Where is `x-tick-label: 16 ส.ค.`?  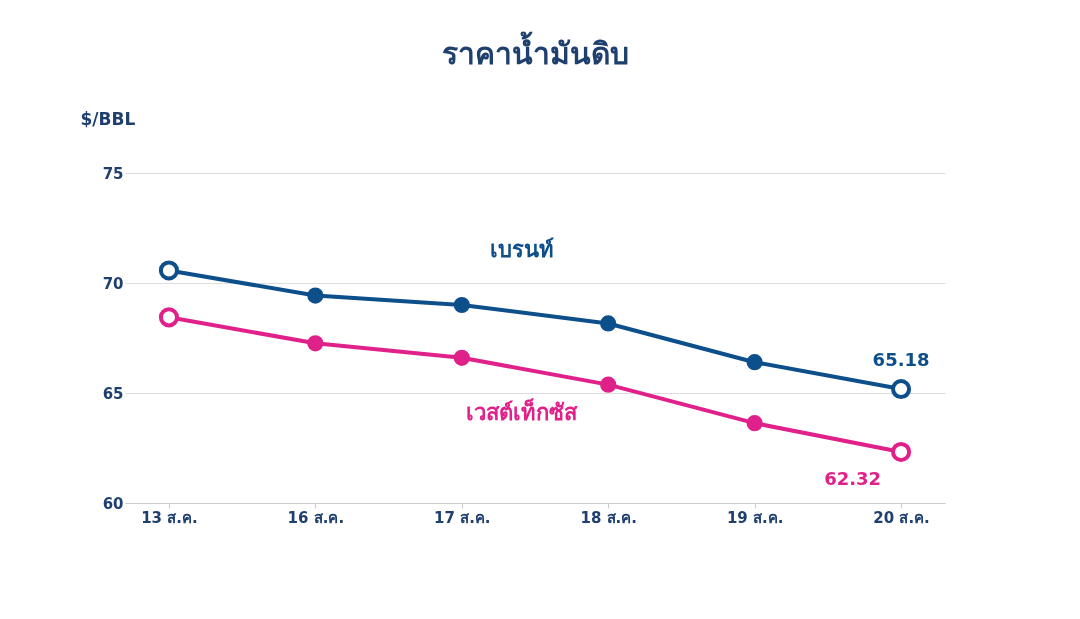 x-tick-label: 16 ส.ค. is located at coordinates (316, 517).